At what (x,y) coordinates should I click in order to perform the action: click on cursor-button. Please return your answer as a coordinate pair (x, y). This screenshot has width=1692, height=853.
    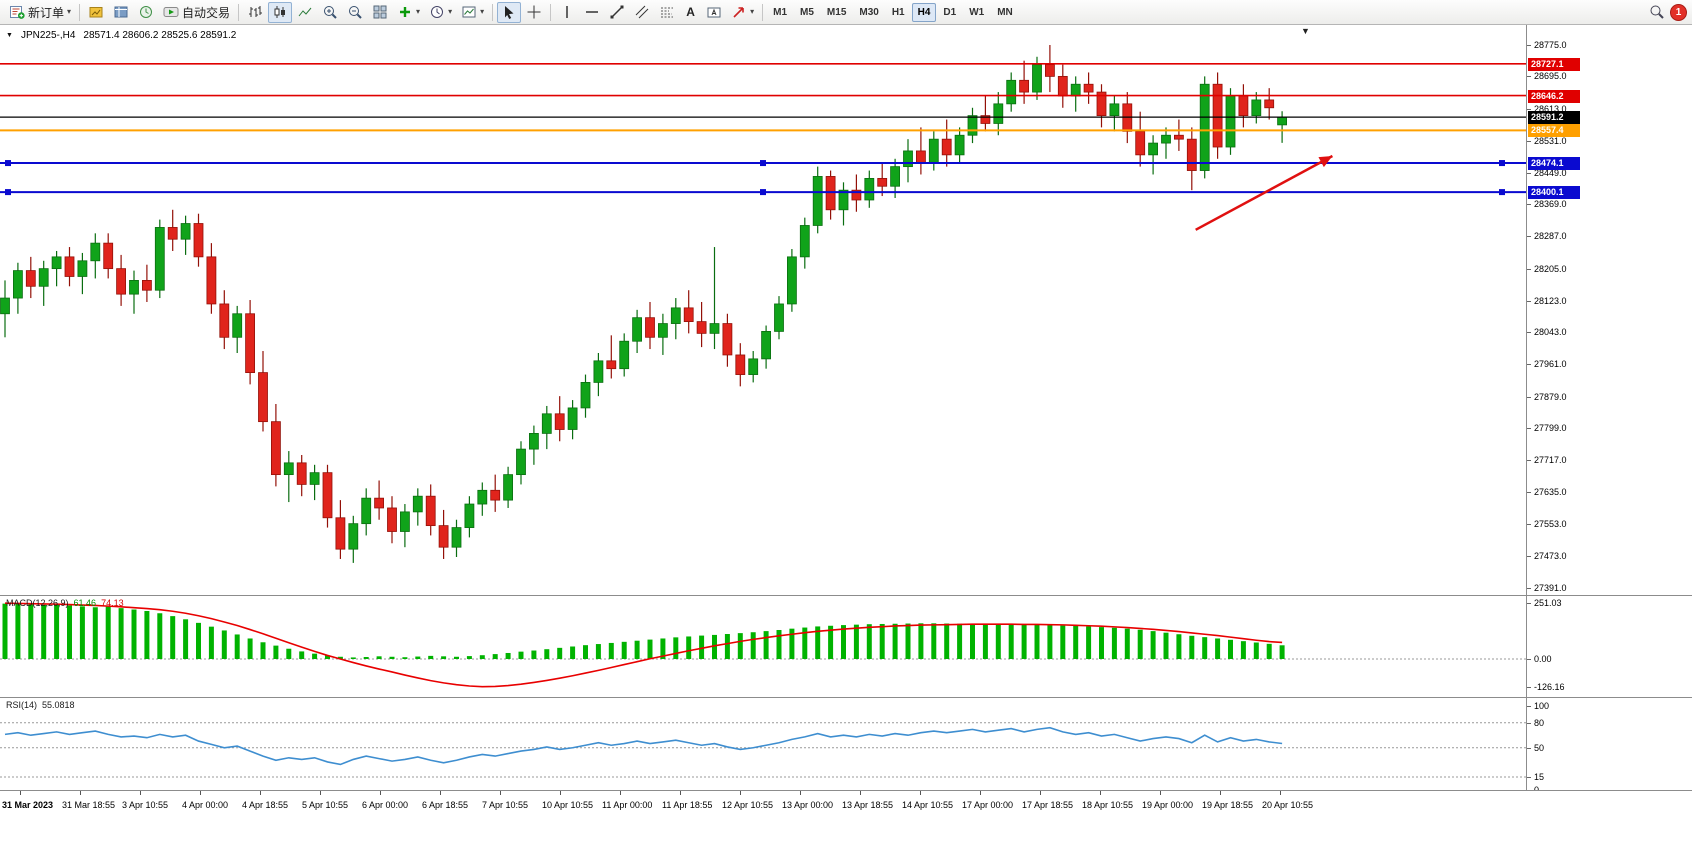
    Looking at the image, I should click on (509, 12).